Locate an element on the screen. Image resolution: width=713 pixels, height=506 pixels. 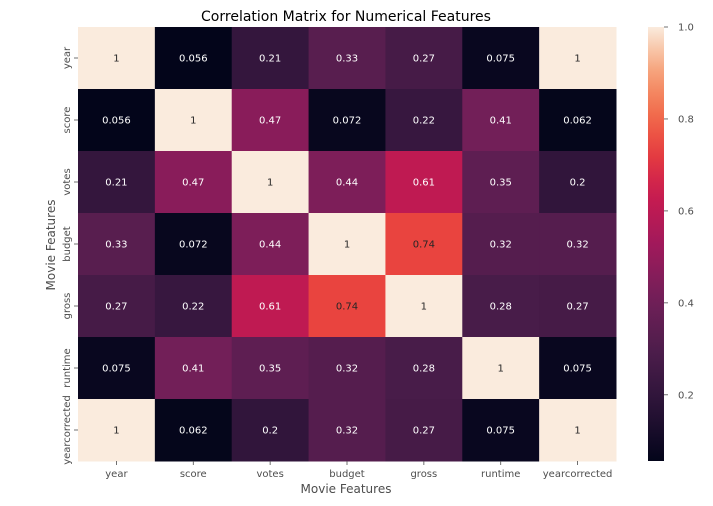
colorbar is located at coordinates (656, 244).